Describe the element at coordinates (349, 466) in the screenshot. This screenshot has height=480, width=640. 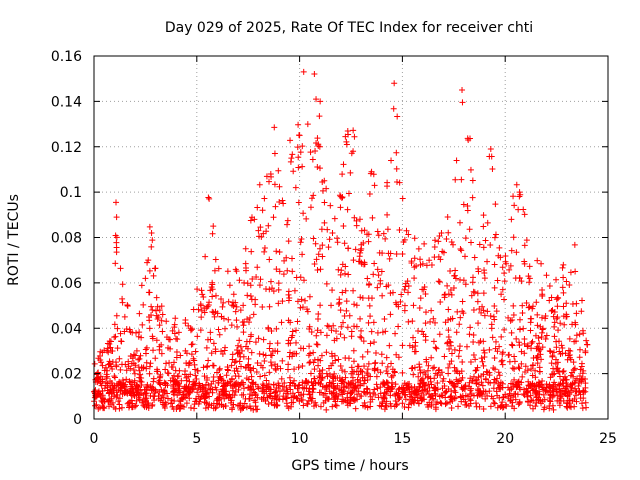
I see `x-axis-label: GPS time / hours` at that location.